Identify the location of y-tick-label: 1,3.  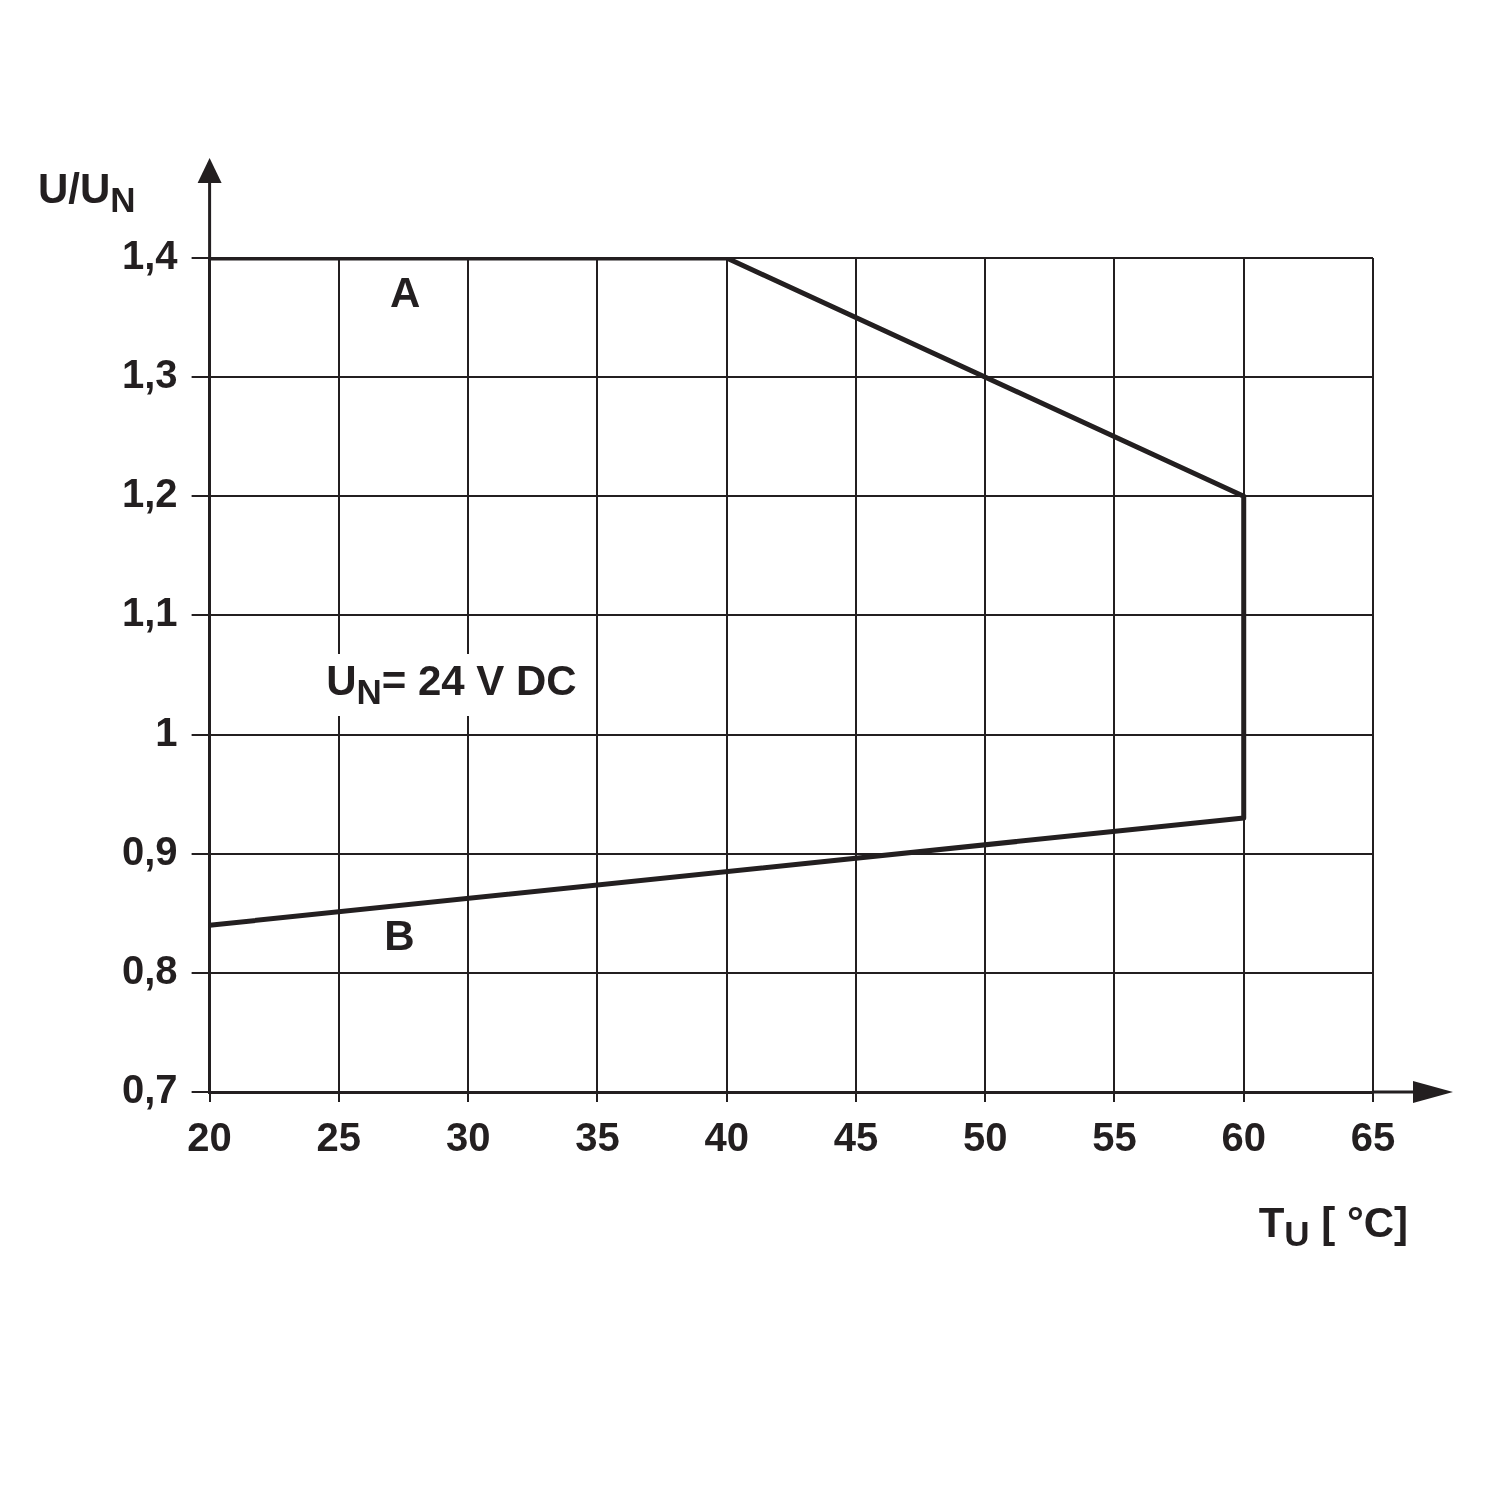
(150, 374).